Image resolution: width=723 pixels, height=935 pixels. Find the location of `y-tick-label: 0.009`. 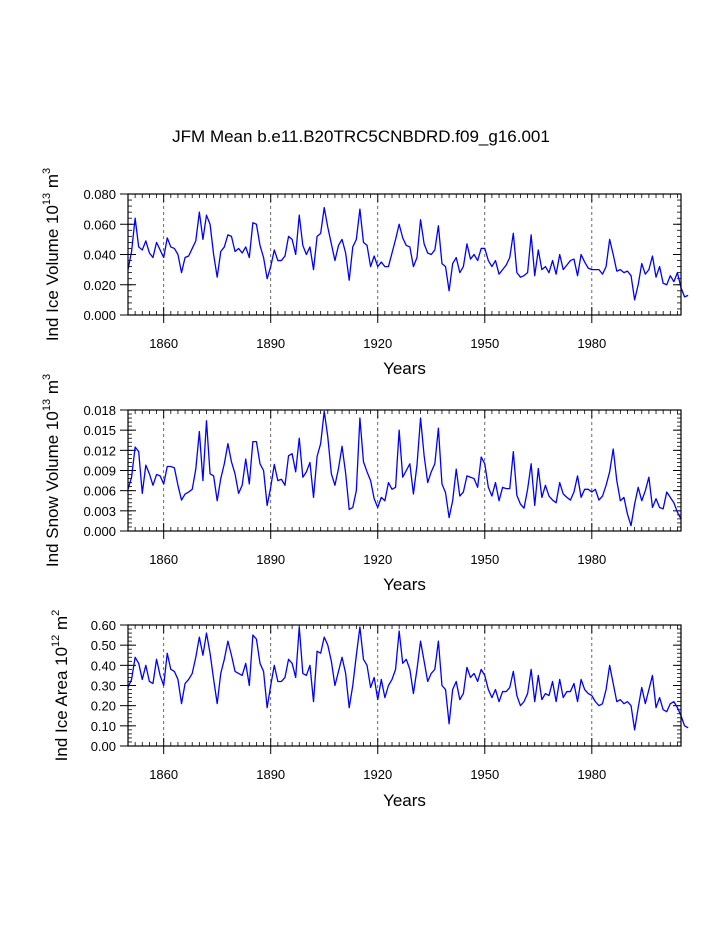

y-tick-label: 0.009 is located at coordinates (99, 471).